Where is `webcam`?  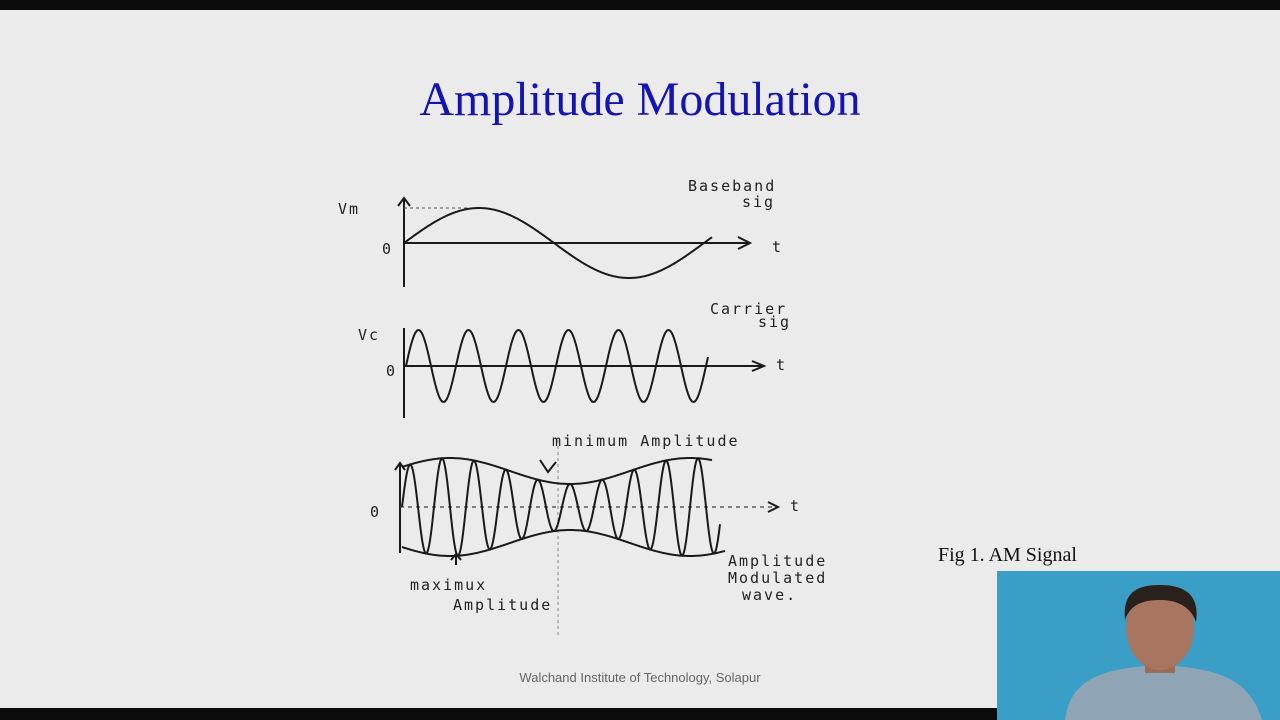
webcam is located at coordinates (1138, 645).